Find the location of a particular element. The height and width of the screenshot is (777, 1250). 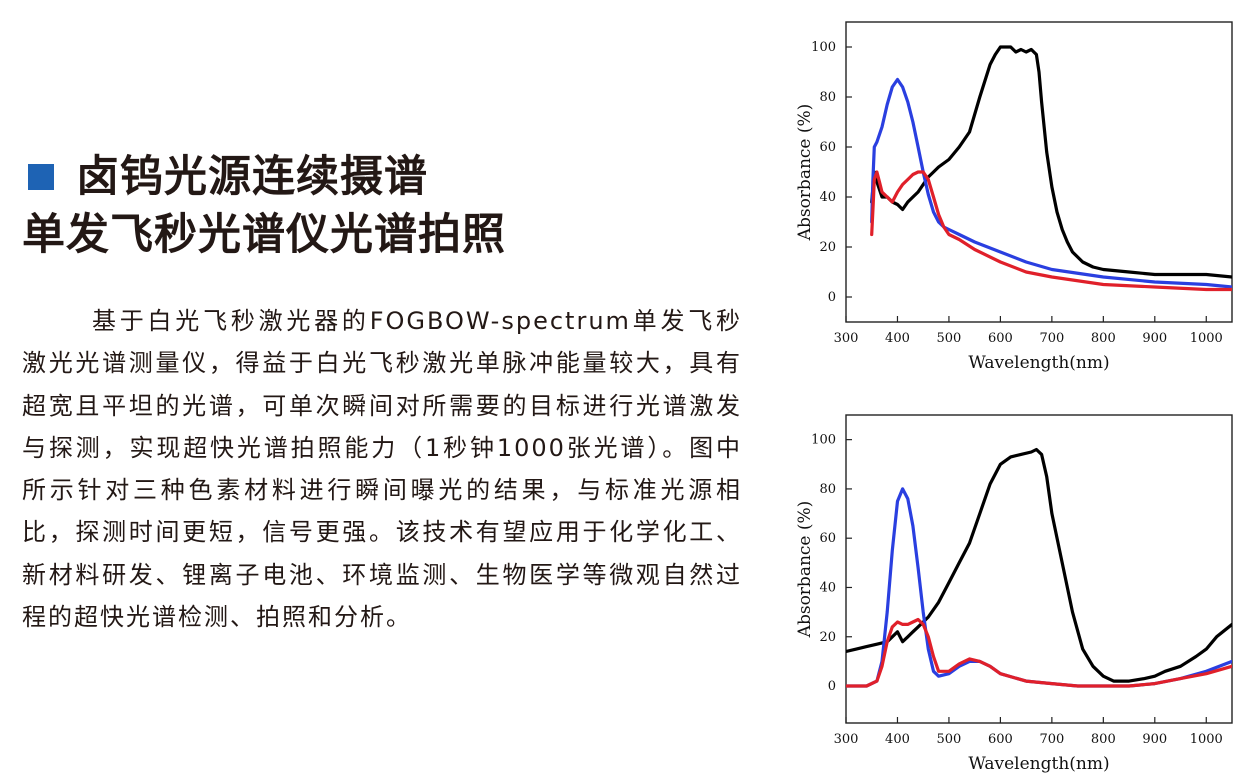

title-text-1: 卤钨光源连续摄谱 is located at coordinates (252, 177).